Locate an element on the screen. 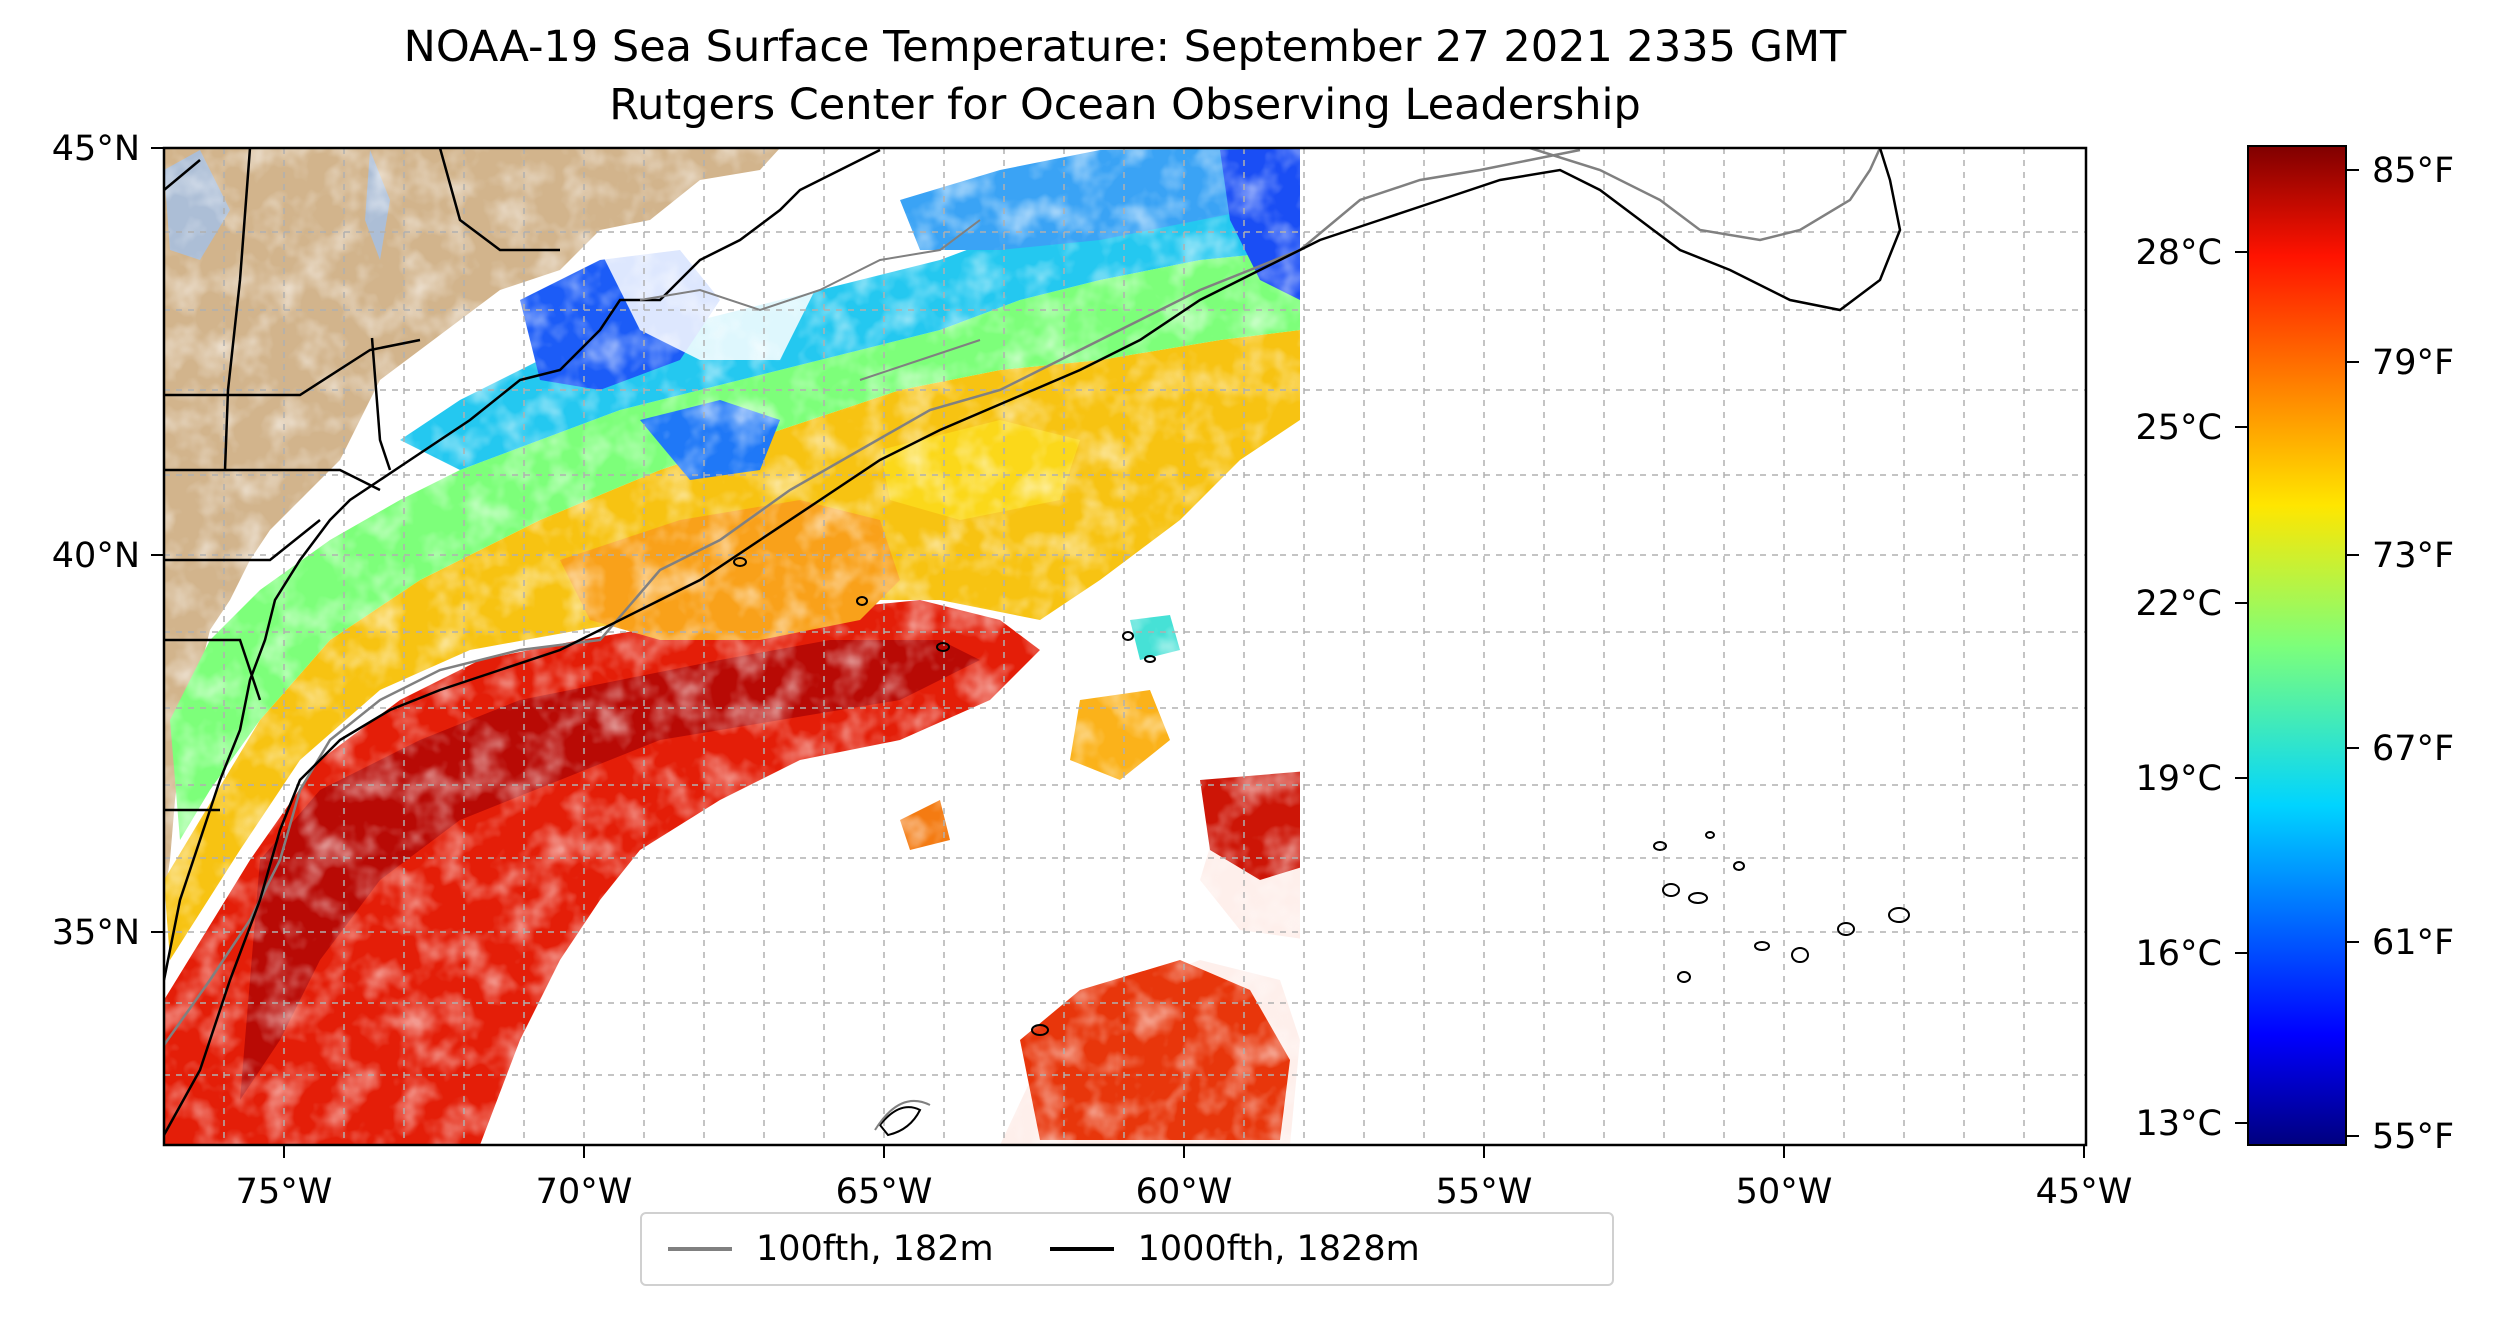  lon-tick-label: 70°W is located at coordinates (584, 1192).